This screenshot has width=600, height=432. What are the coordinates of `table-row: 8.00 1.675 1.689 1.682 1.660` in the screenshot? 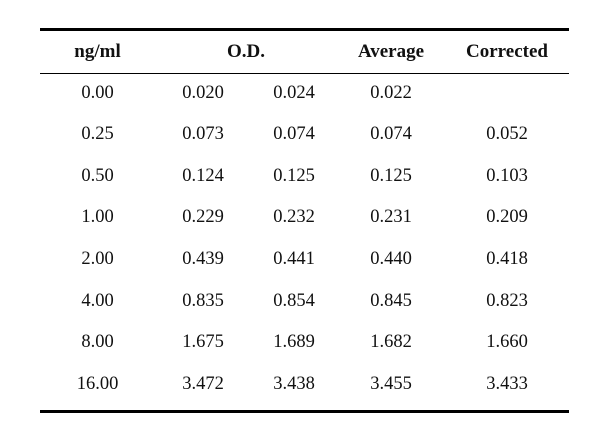 It's located at (304, 343).